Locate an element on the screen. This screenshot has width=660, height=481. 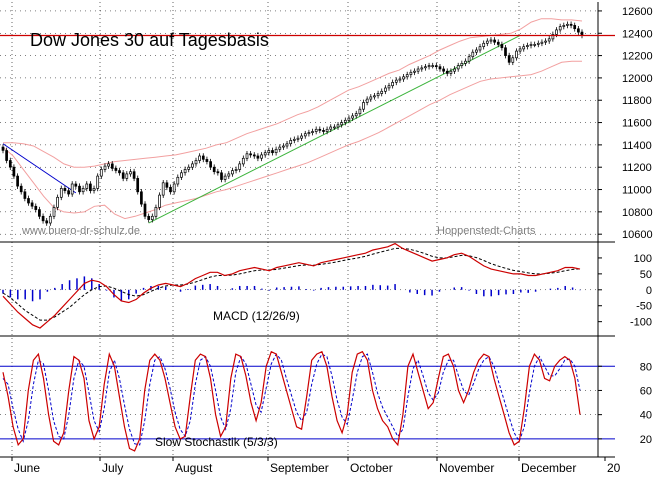
price-tick-label: 11200 is located at coordinates (637, 168).